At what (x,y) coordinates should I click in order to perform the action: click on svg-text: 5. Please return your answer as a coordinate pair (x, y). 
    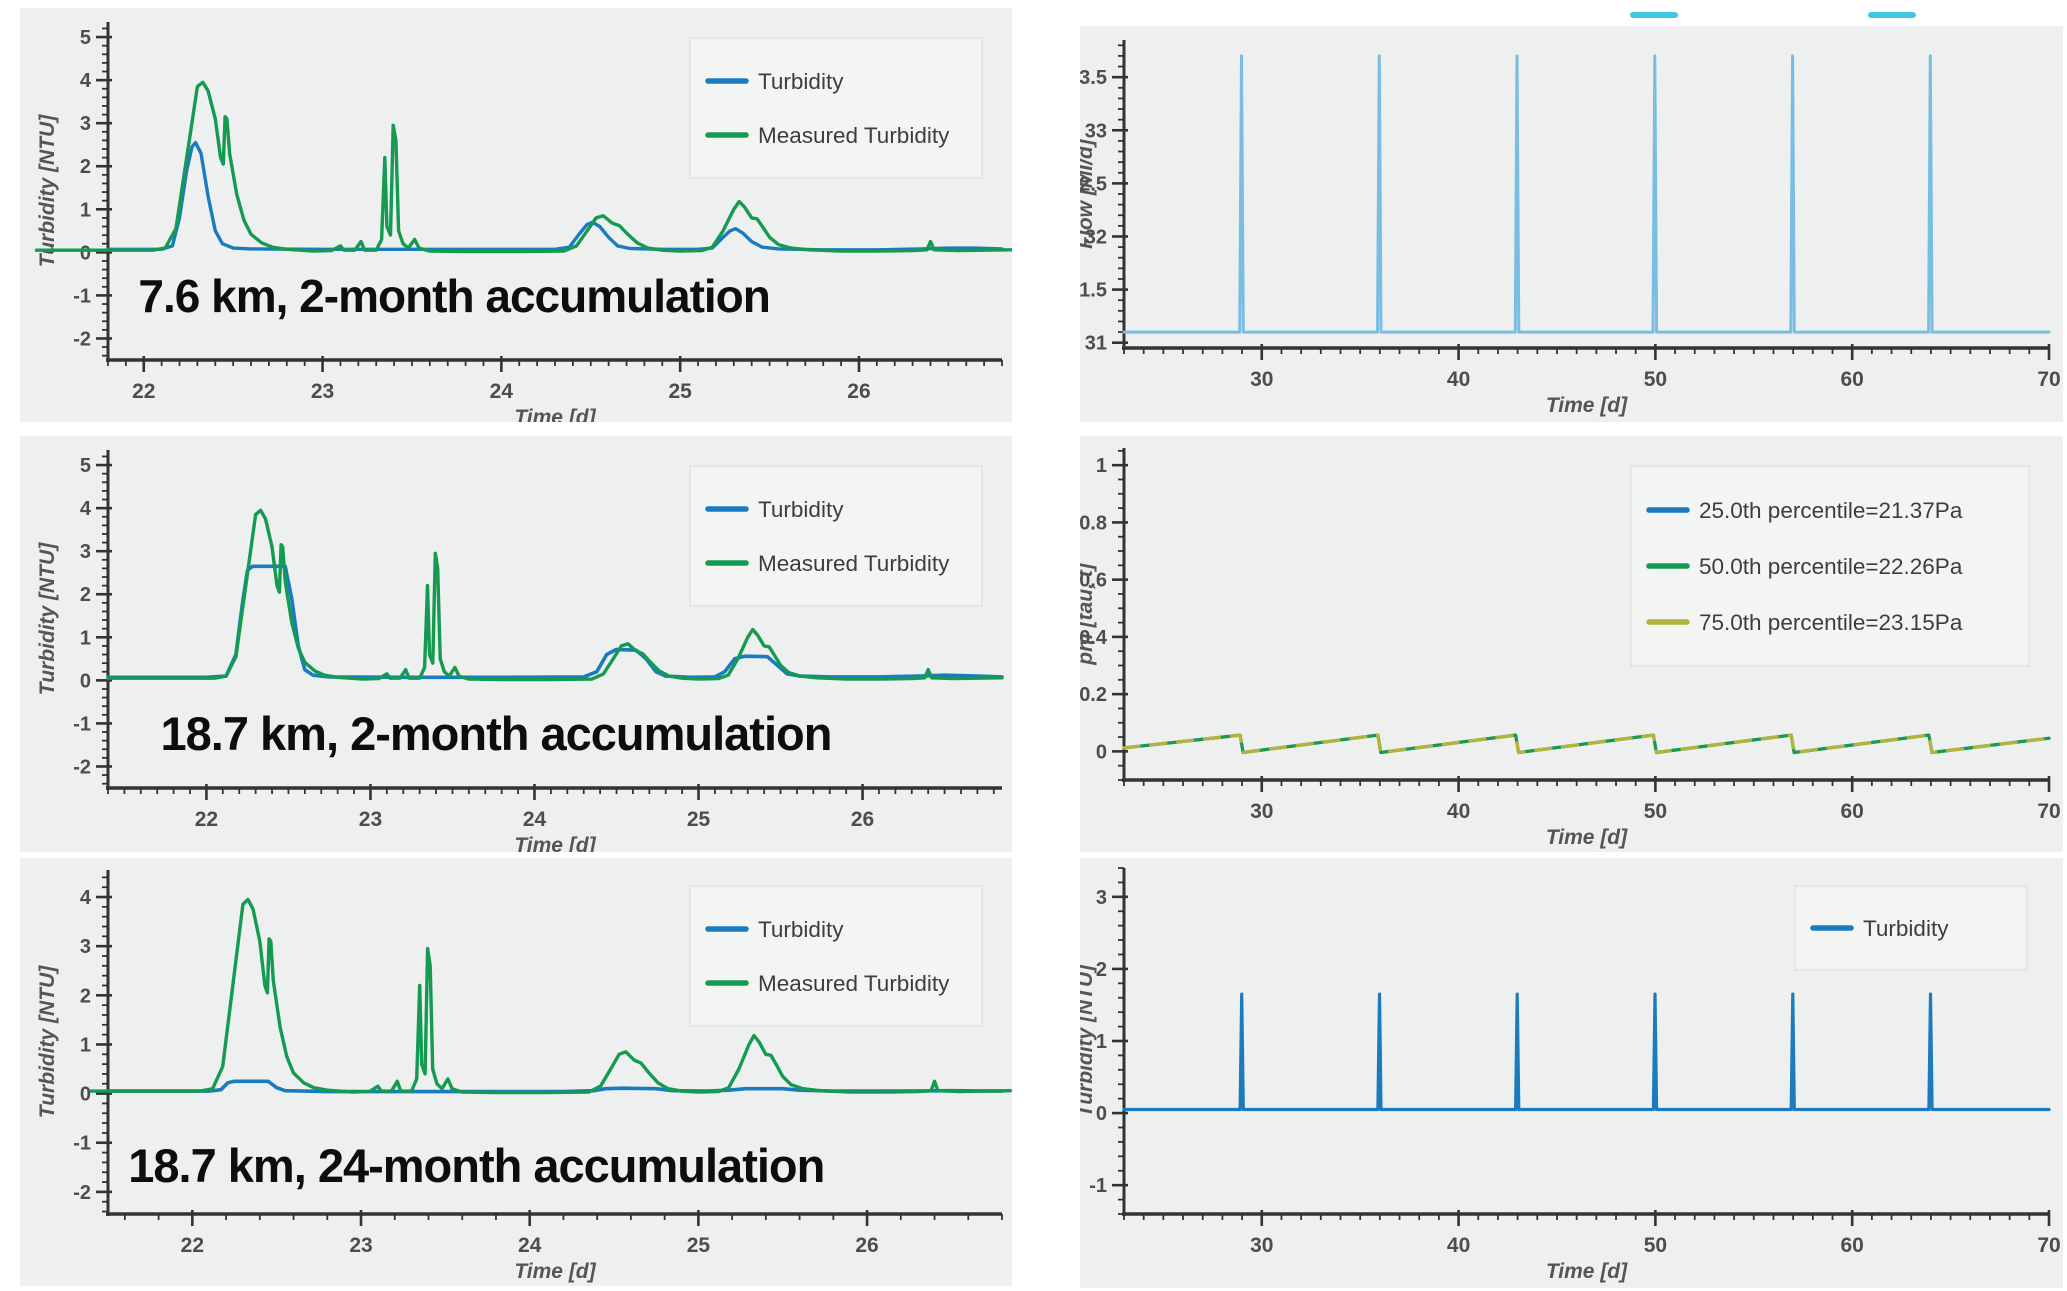
    Looking at the image, I should click on (85, 466).